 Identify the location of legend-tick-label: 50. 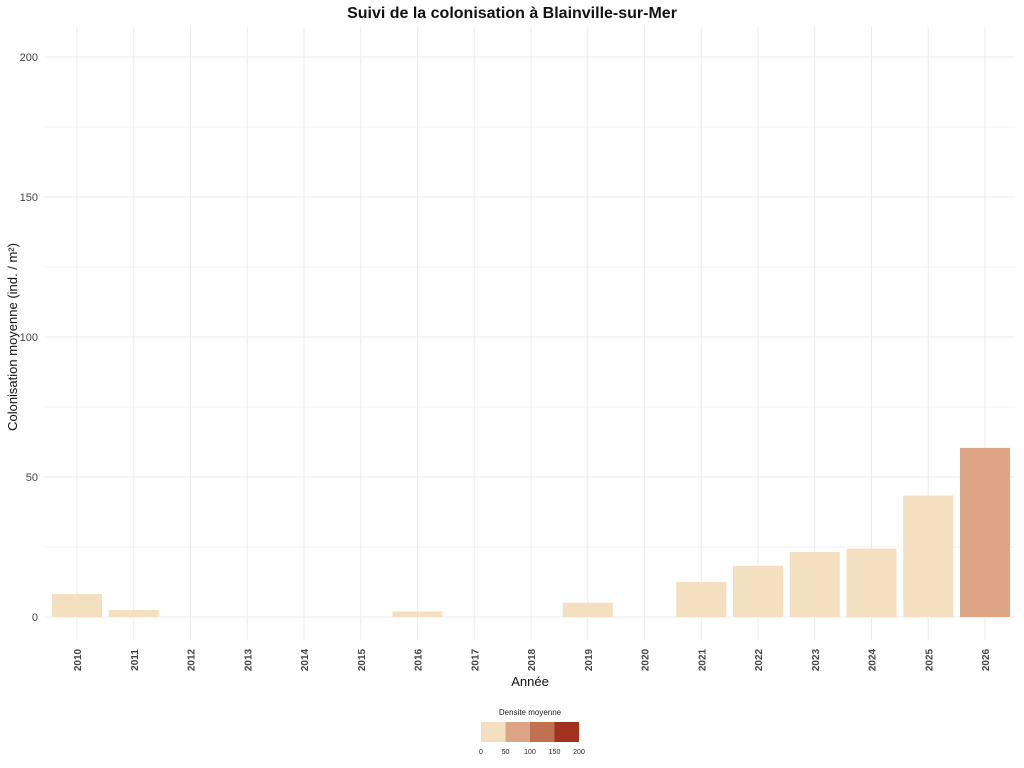
(506, 752).